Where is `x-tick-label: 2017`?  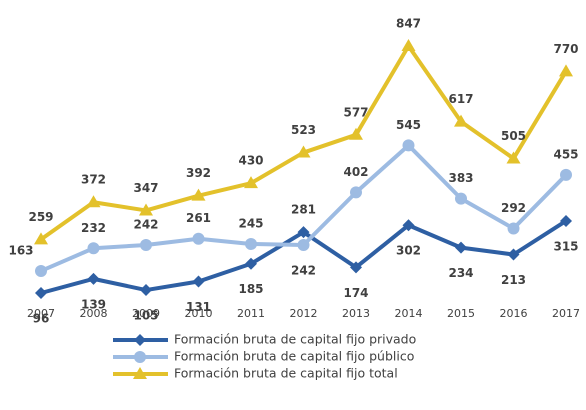 x-tick-label: 2017 is located at coordinates (566, 313).